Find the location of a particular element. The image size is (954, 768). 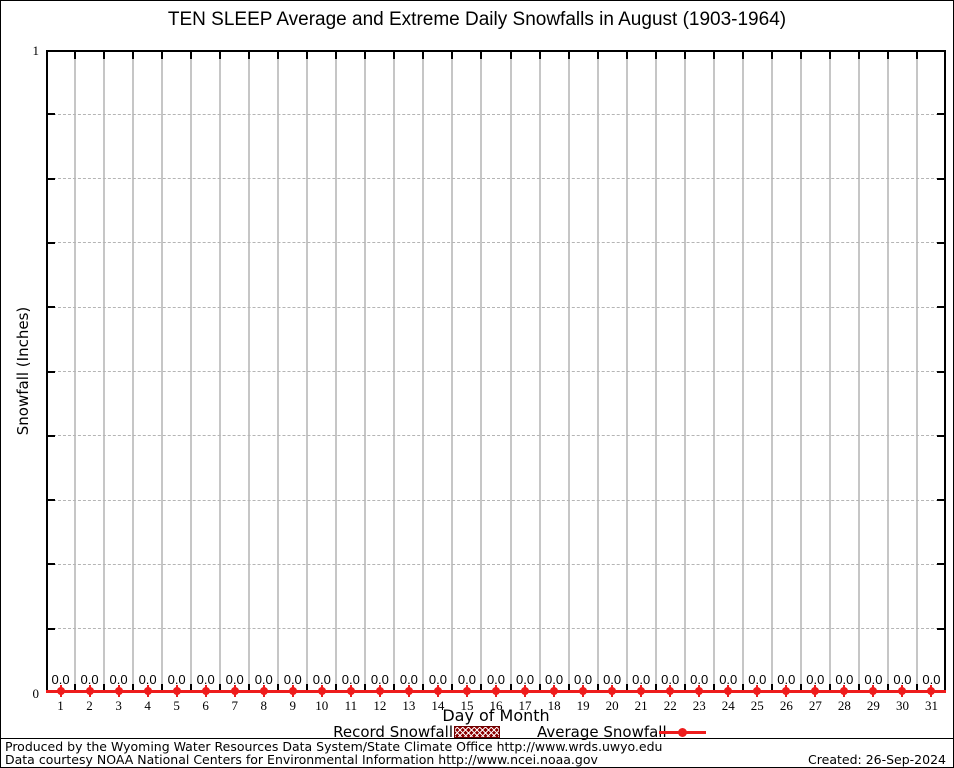

x-tick-label: 31 is located at coordinates (931, 705).